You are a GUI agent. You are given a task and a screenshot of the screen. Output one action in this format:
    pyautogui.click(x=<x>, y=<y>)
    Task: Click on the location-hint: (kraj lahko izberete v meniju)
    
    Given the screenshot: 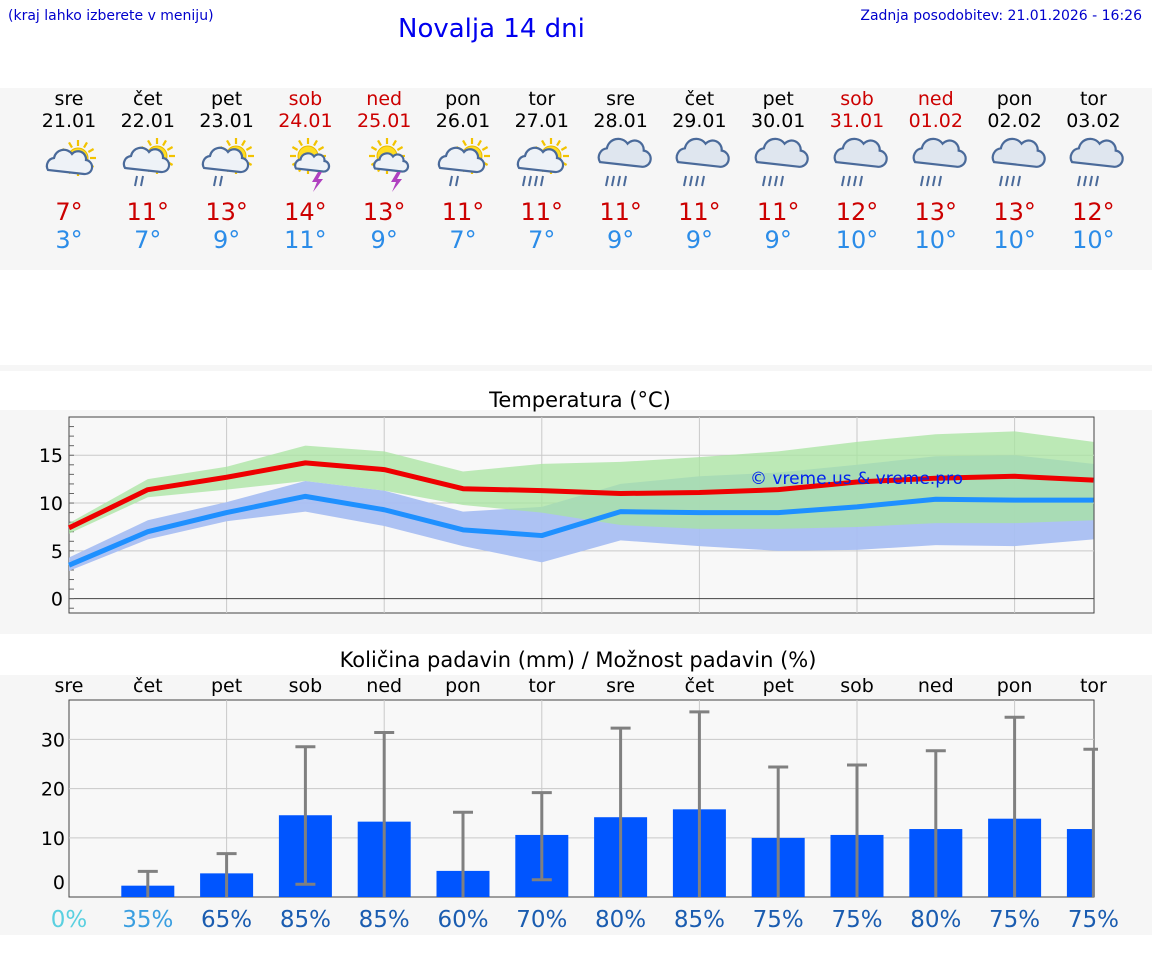 What is the action you would take?
    pyautogui.click(x=111, y=16)
    